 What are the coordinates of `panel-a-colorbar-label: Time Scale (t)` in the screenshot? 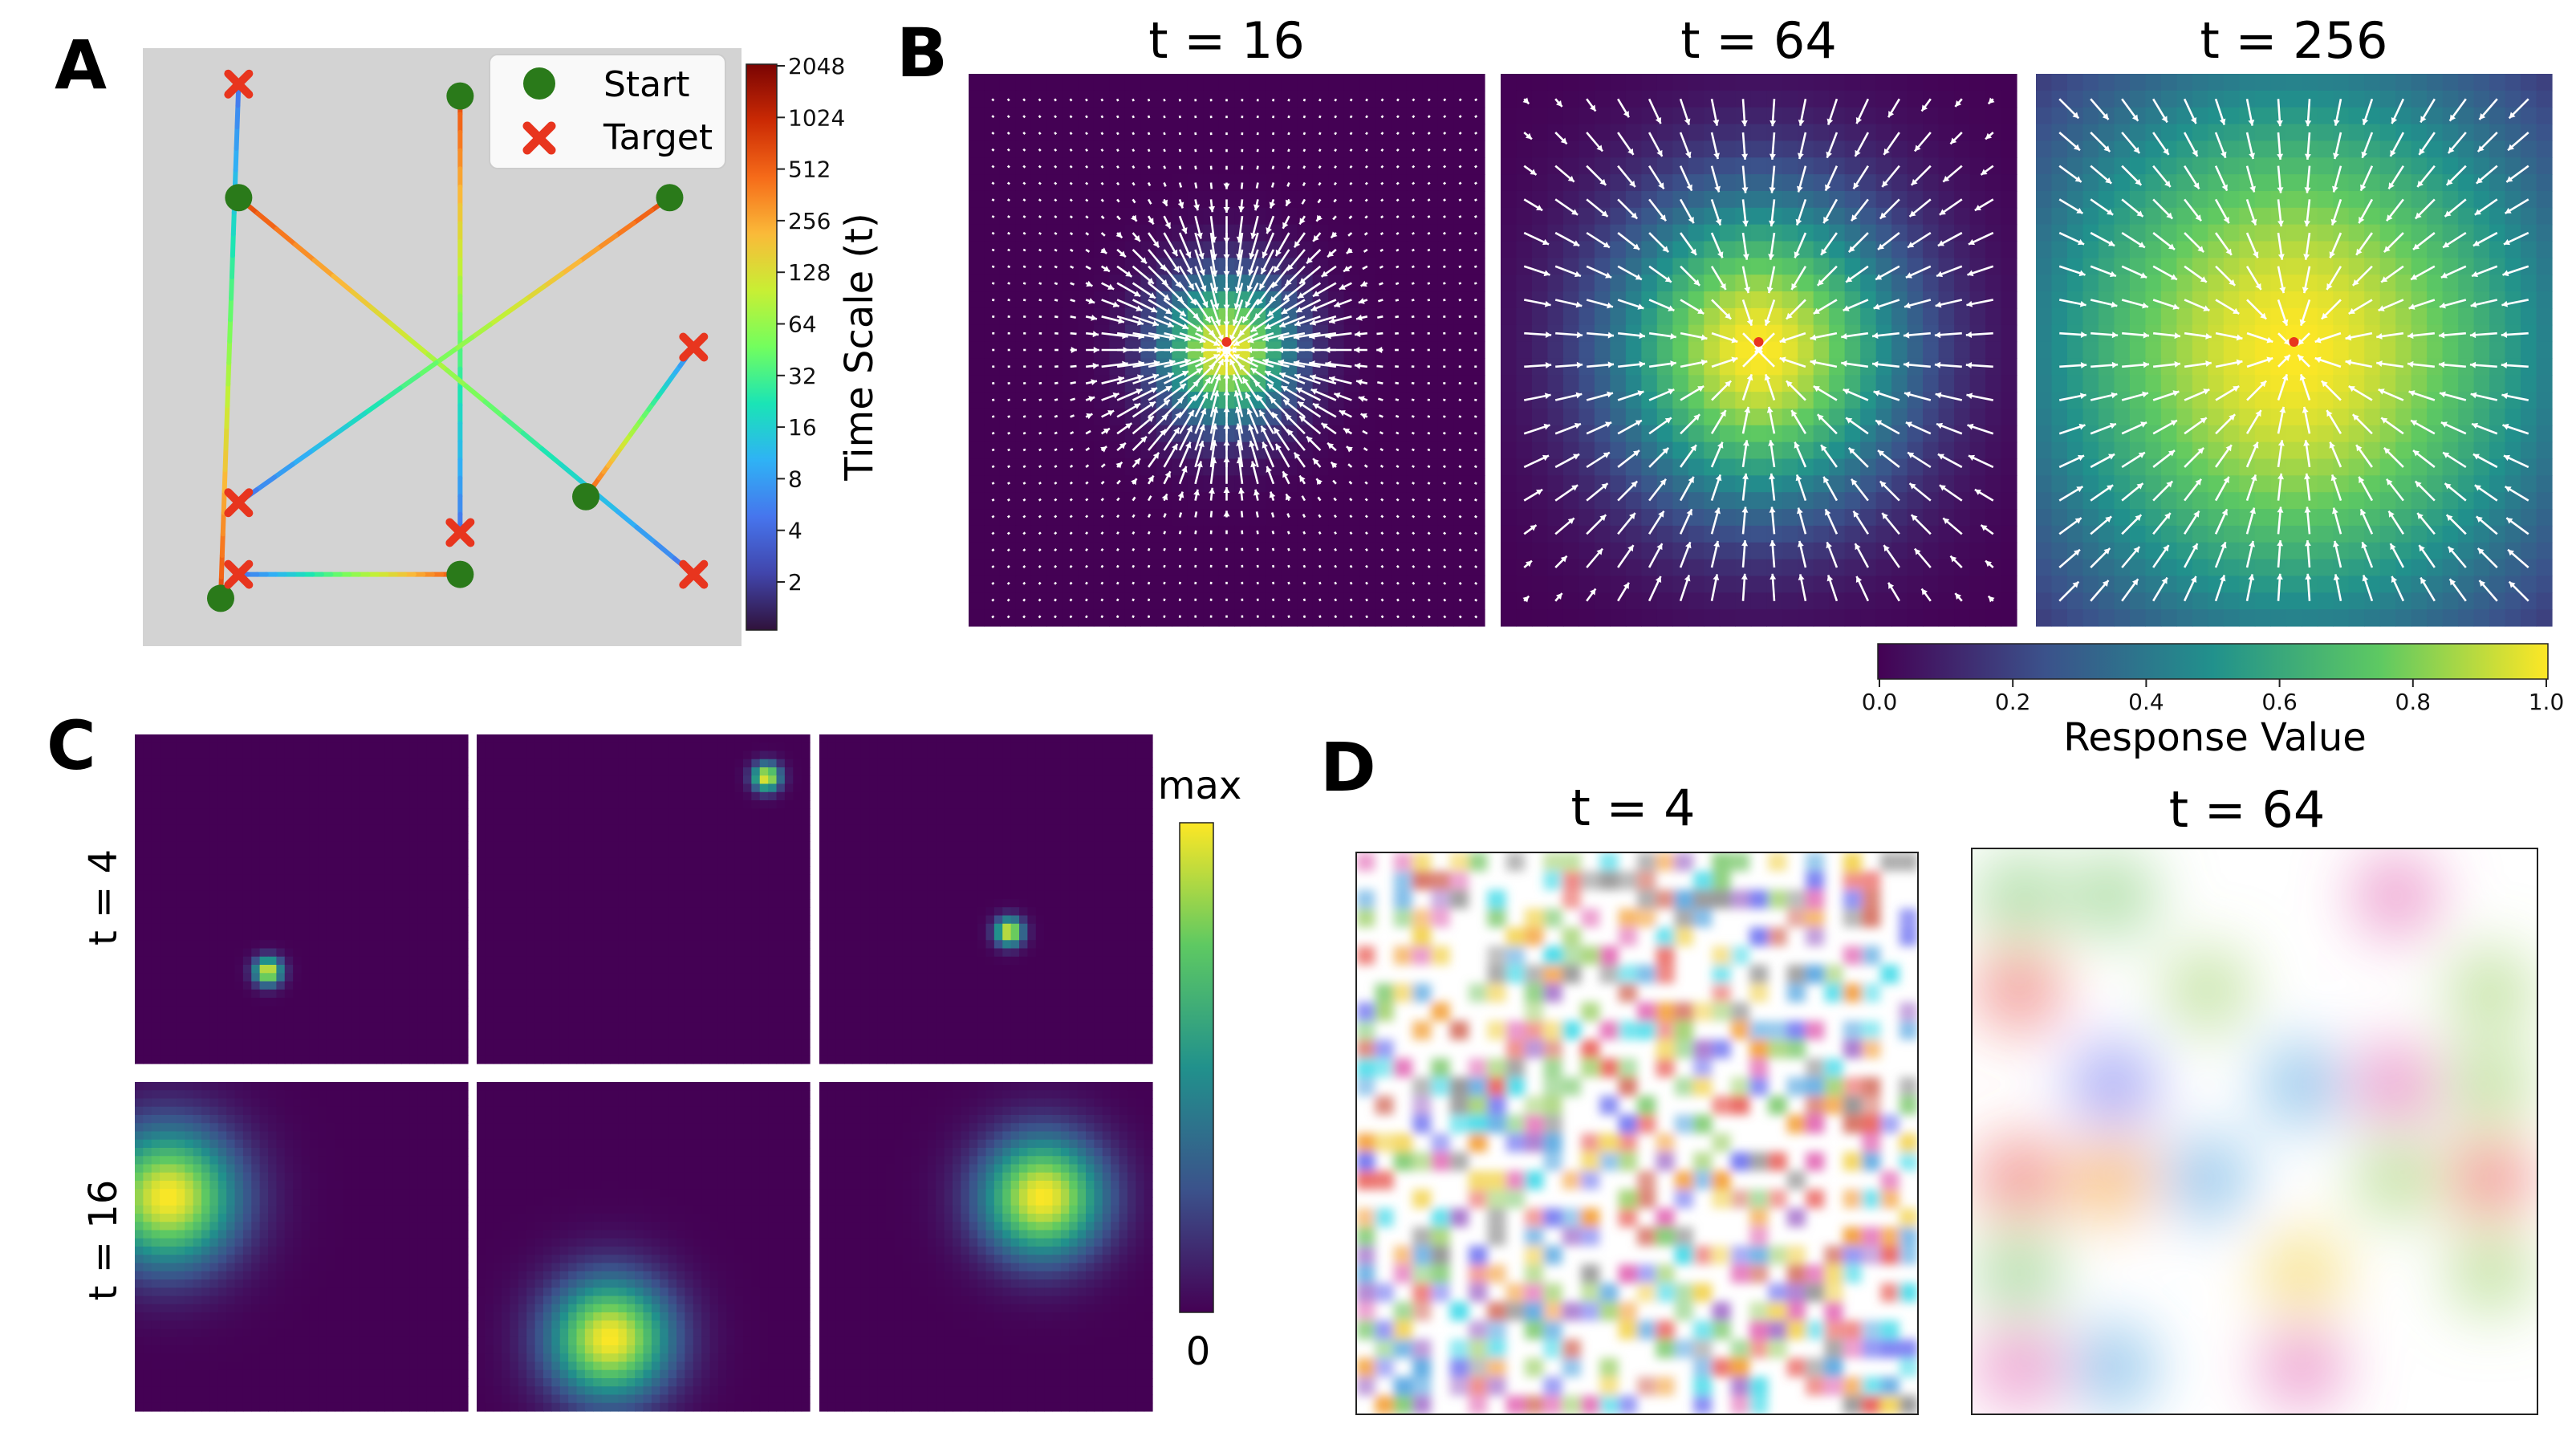 It's located at (860, 347).